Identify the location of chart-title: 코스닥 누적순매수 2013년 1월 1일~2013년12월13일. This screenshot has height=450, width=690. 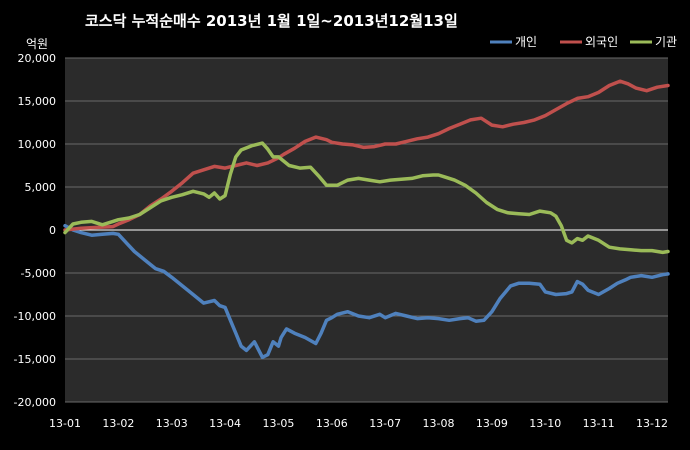
(271, 21).